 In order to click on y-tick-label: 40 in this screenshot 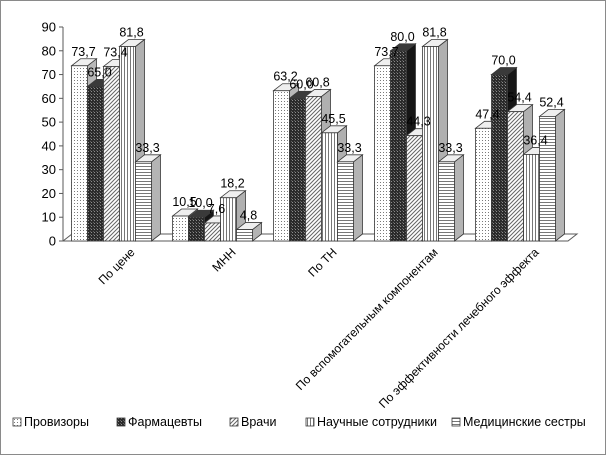, I will do `click(49, 145)`.